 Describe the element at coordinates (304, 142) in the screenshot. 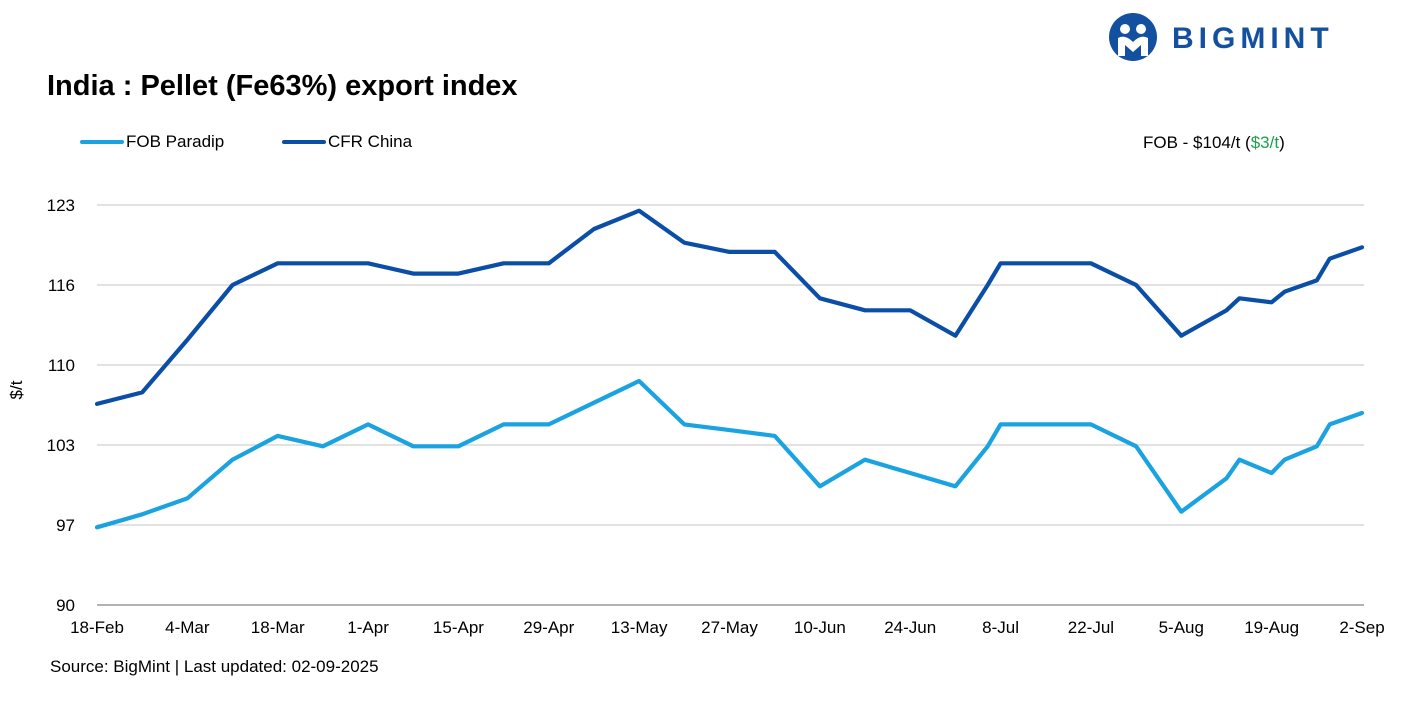

I see `legend-swatch-cfr` at that location.